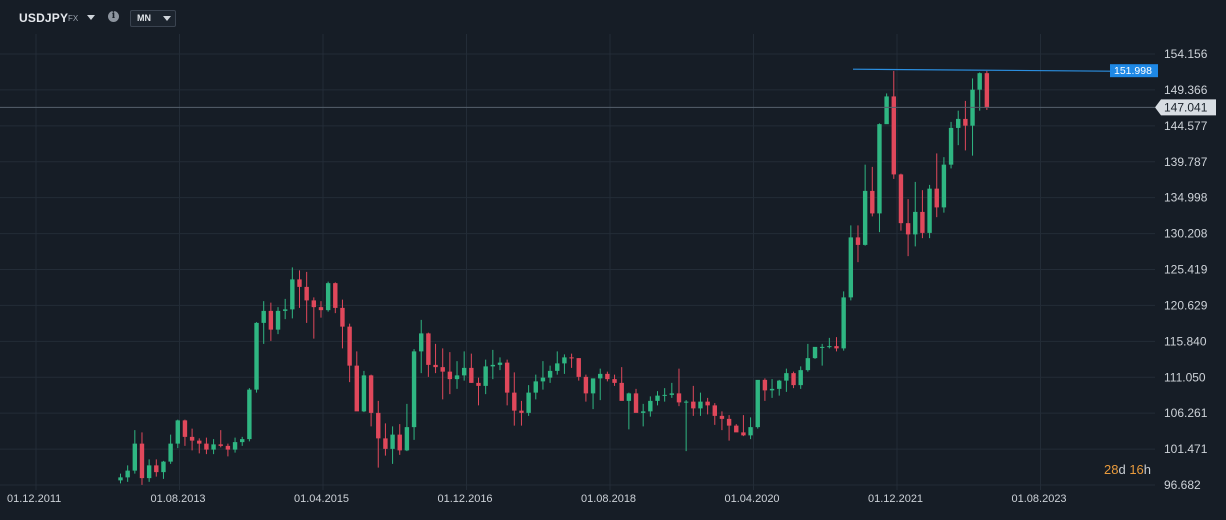  I want to click on info-icon: i, so click(113, 16).